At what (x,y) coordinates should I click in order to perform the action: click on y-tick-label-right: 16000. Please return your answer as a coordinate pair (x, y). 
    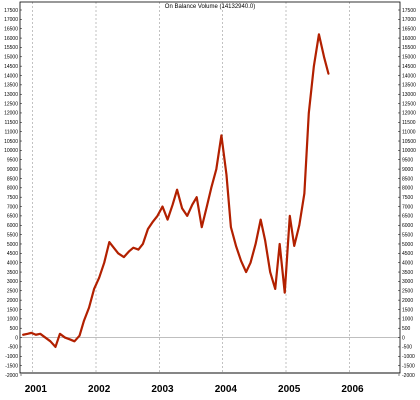
    Looking at the image, I should click on (409, 39).